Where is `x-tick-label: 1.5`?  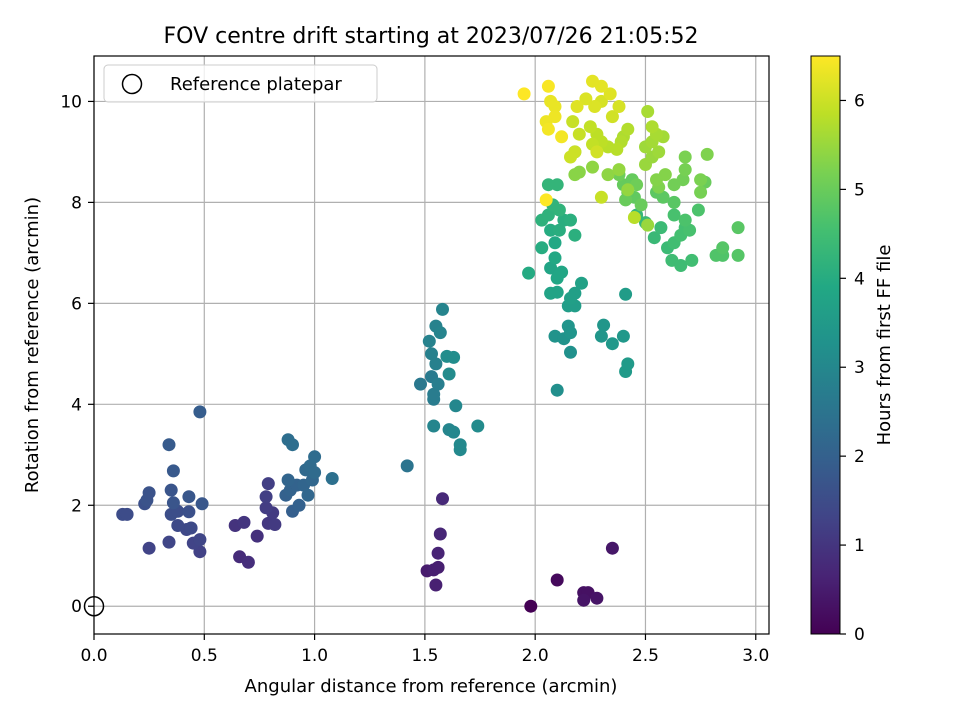
x-tick-label: 1.5 is located at coordinates (424, 656).